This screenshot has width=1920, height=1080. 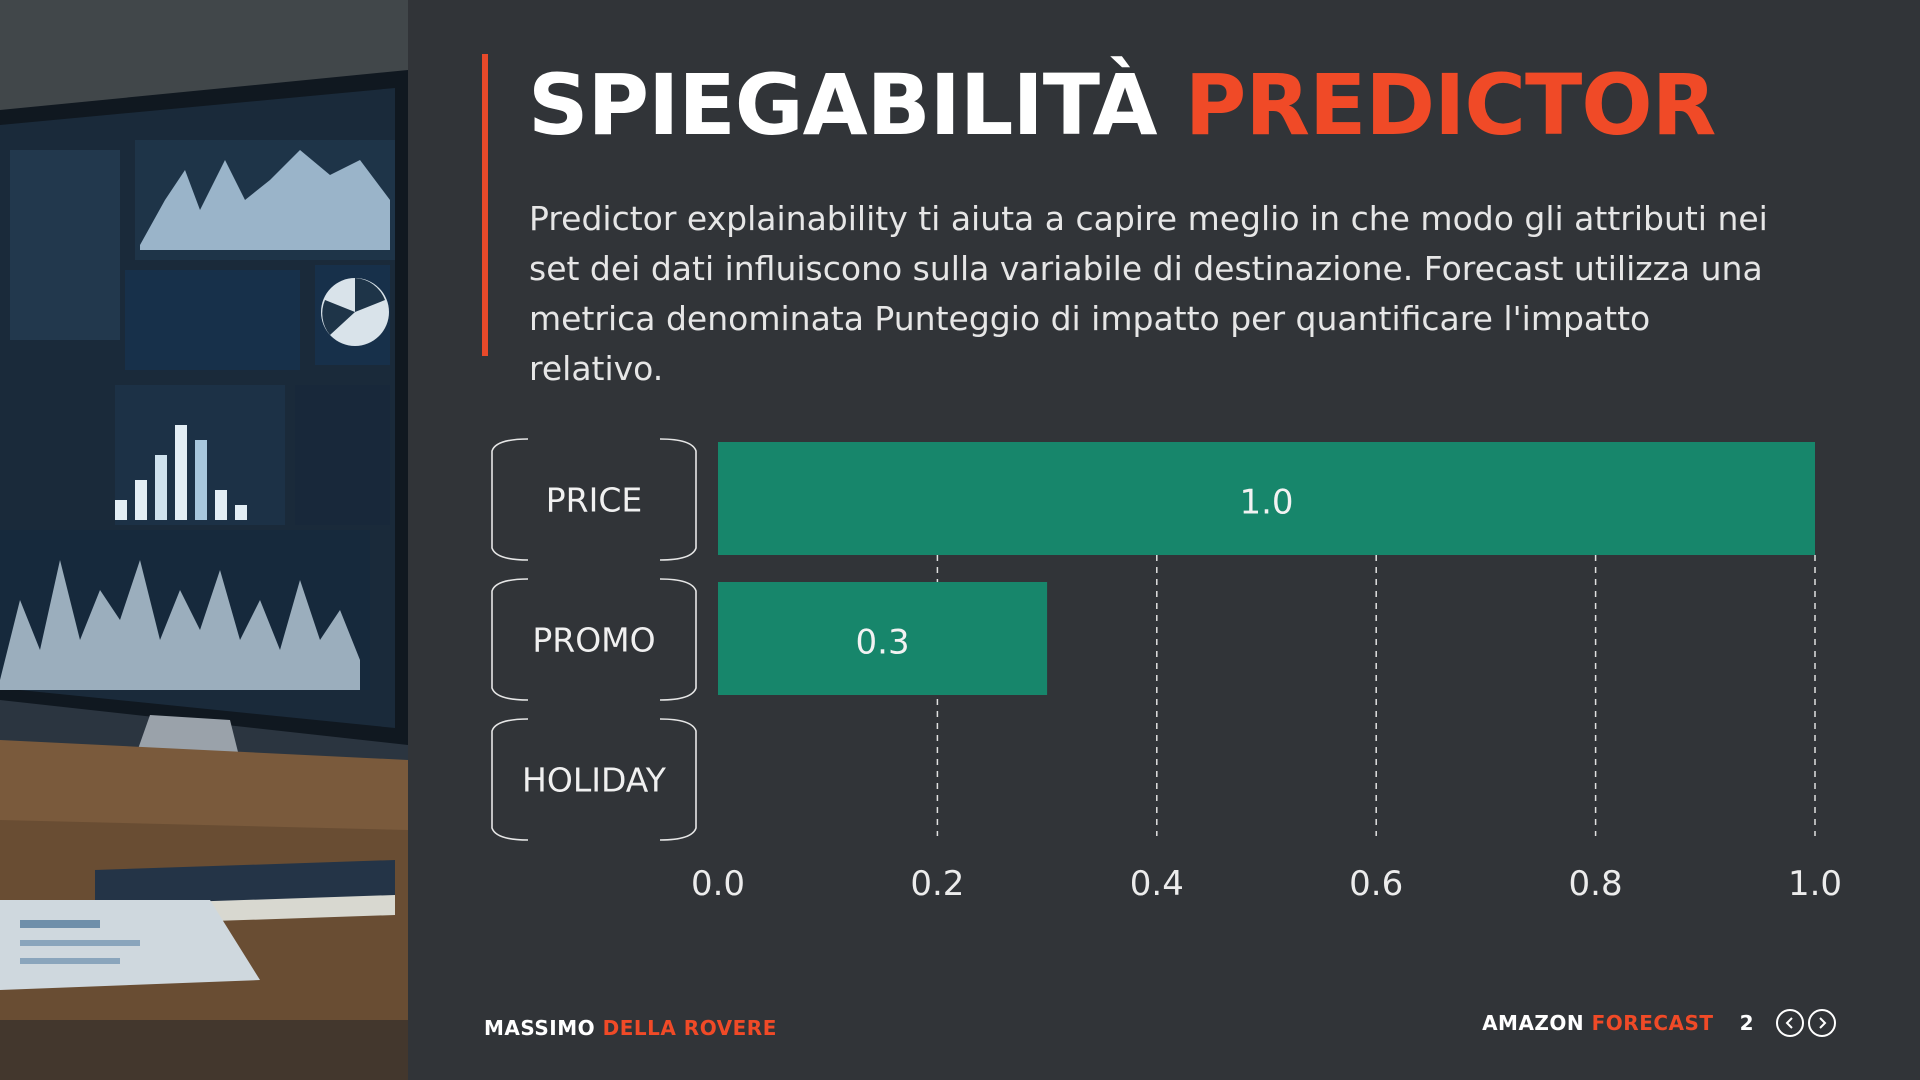 I want to click on category-label: PRICE, so click(x=594, y=500).